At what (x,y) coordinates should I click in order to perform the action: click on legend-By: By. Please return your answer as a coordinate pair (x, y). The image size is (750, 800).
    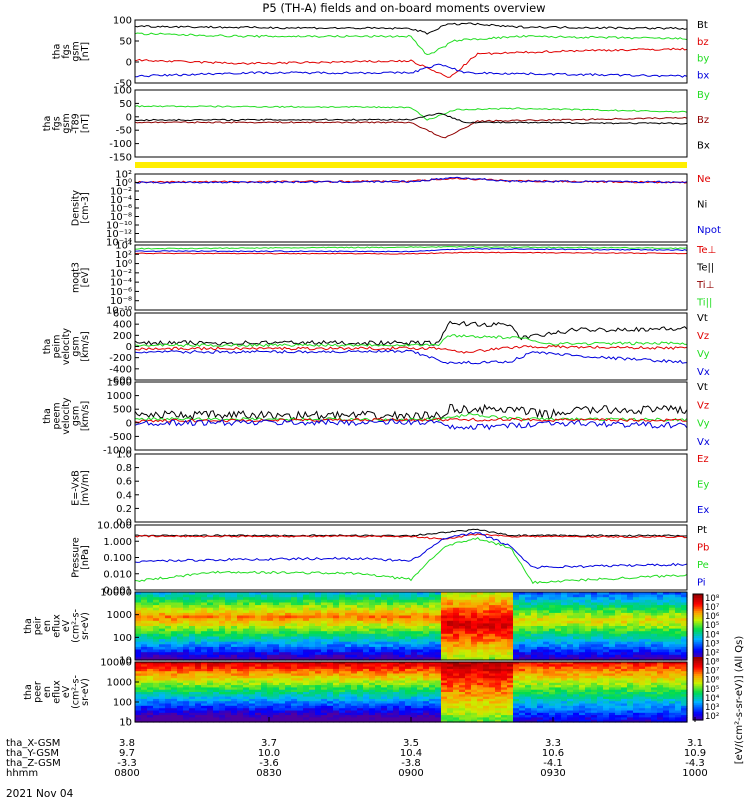
    Looking at the image, I should click on (703, 95).